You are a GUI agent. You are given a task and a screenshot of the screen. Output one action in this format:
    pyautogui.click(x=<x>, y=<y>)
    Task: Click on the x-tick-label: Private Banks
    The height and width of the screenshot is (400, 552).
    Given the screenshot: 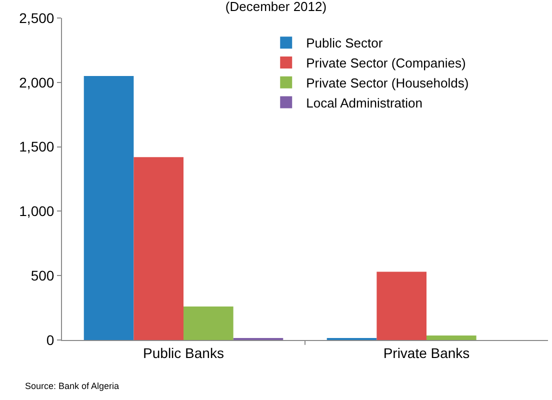 What is the action you would take?
    pyautogui.click(x=426, y=352)
    